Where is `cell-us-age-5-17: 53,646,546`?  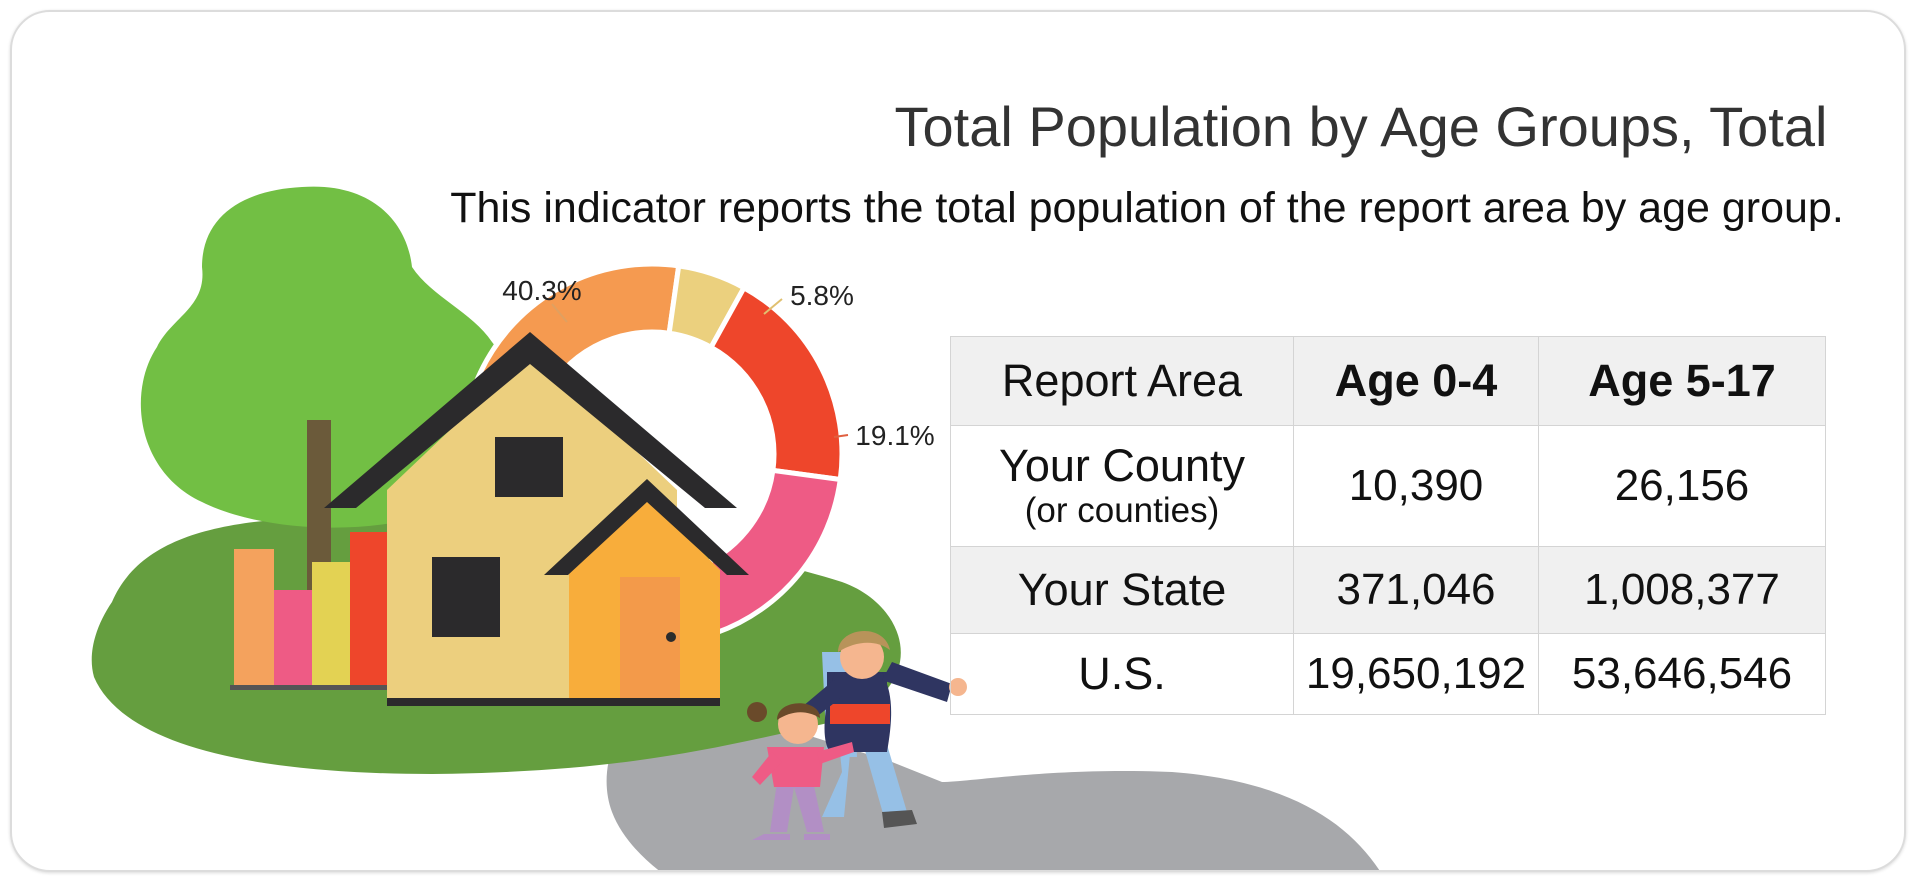
cell-us-age-5-17: 53,646,546 is located at coordinates (1682, 674).